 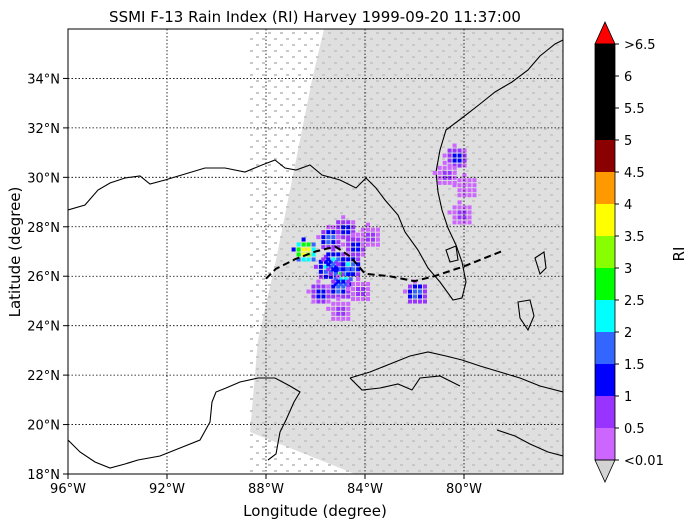 I want to click on y-tick-label: 20°N, so click(x=43, y=426).